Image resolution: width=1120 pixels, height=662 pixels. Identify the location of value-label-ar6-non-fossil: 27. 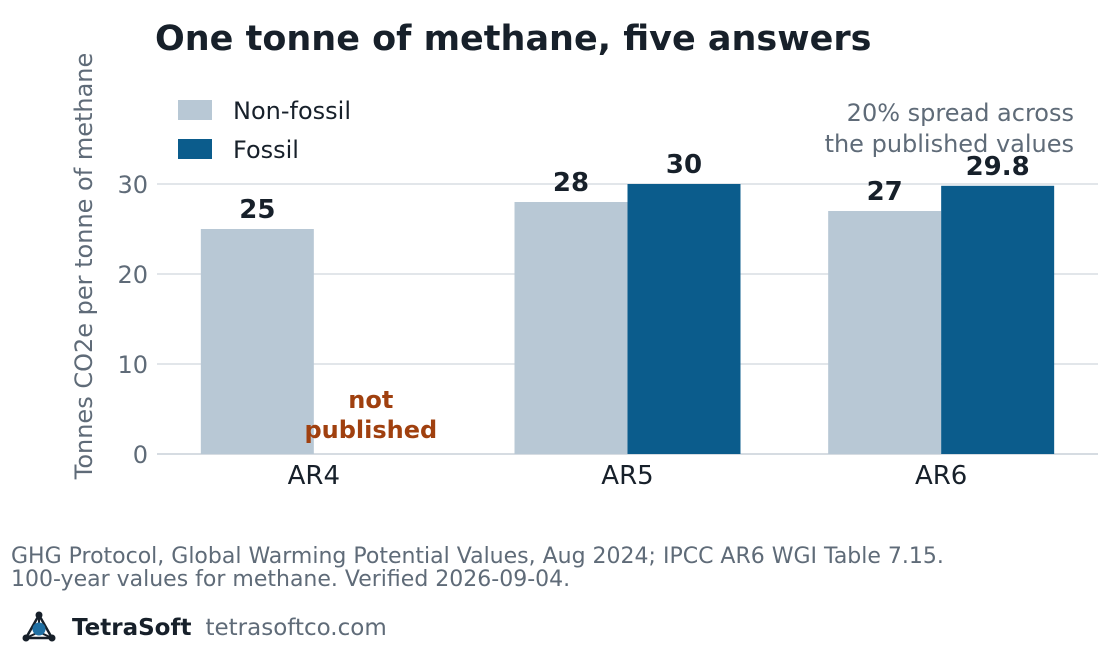
(885, 192).